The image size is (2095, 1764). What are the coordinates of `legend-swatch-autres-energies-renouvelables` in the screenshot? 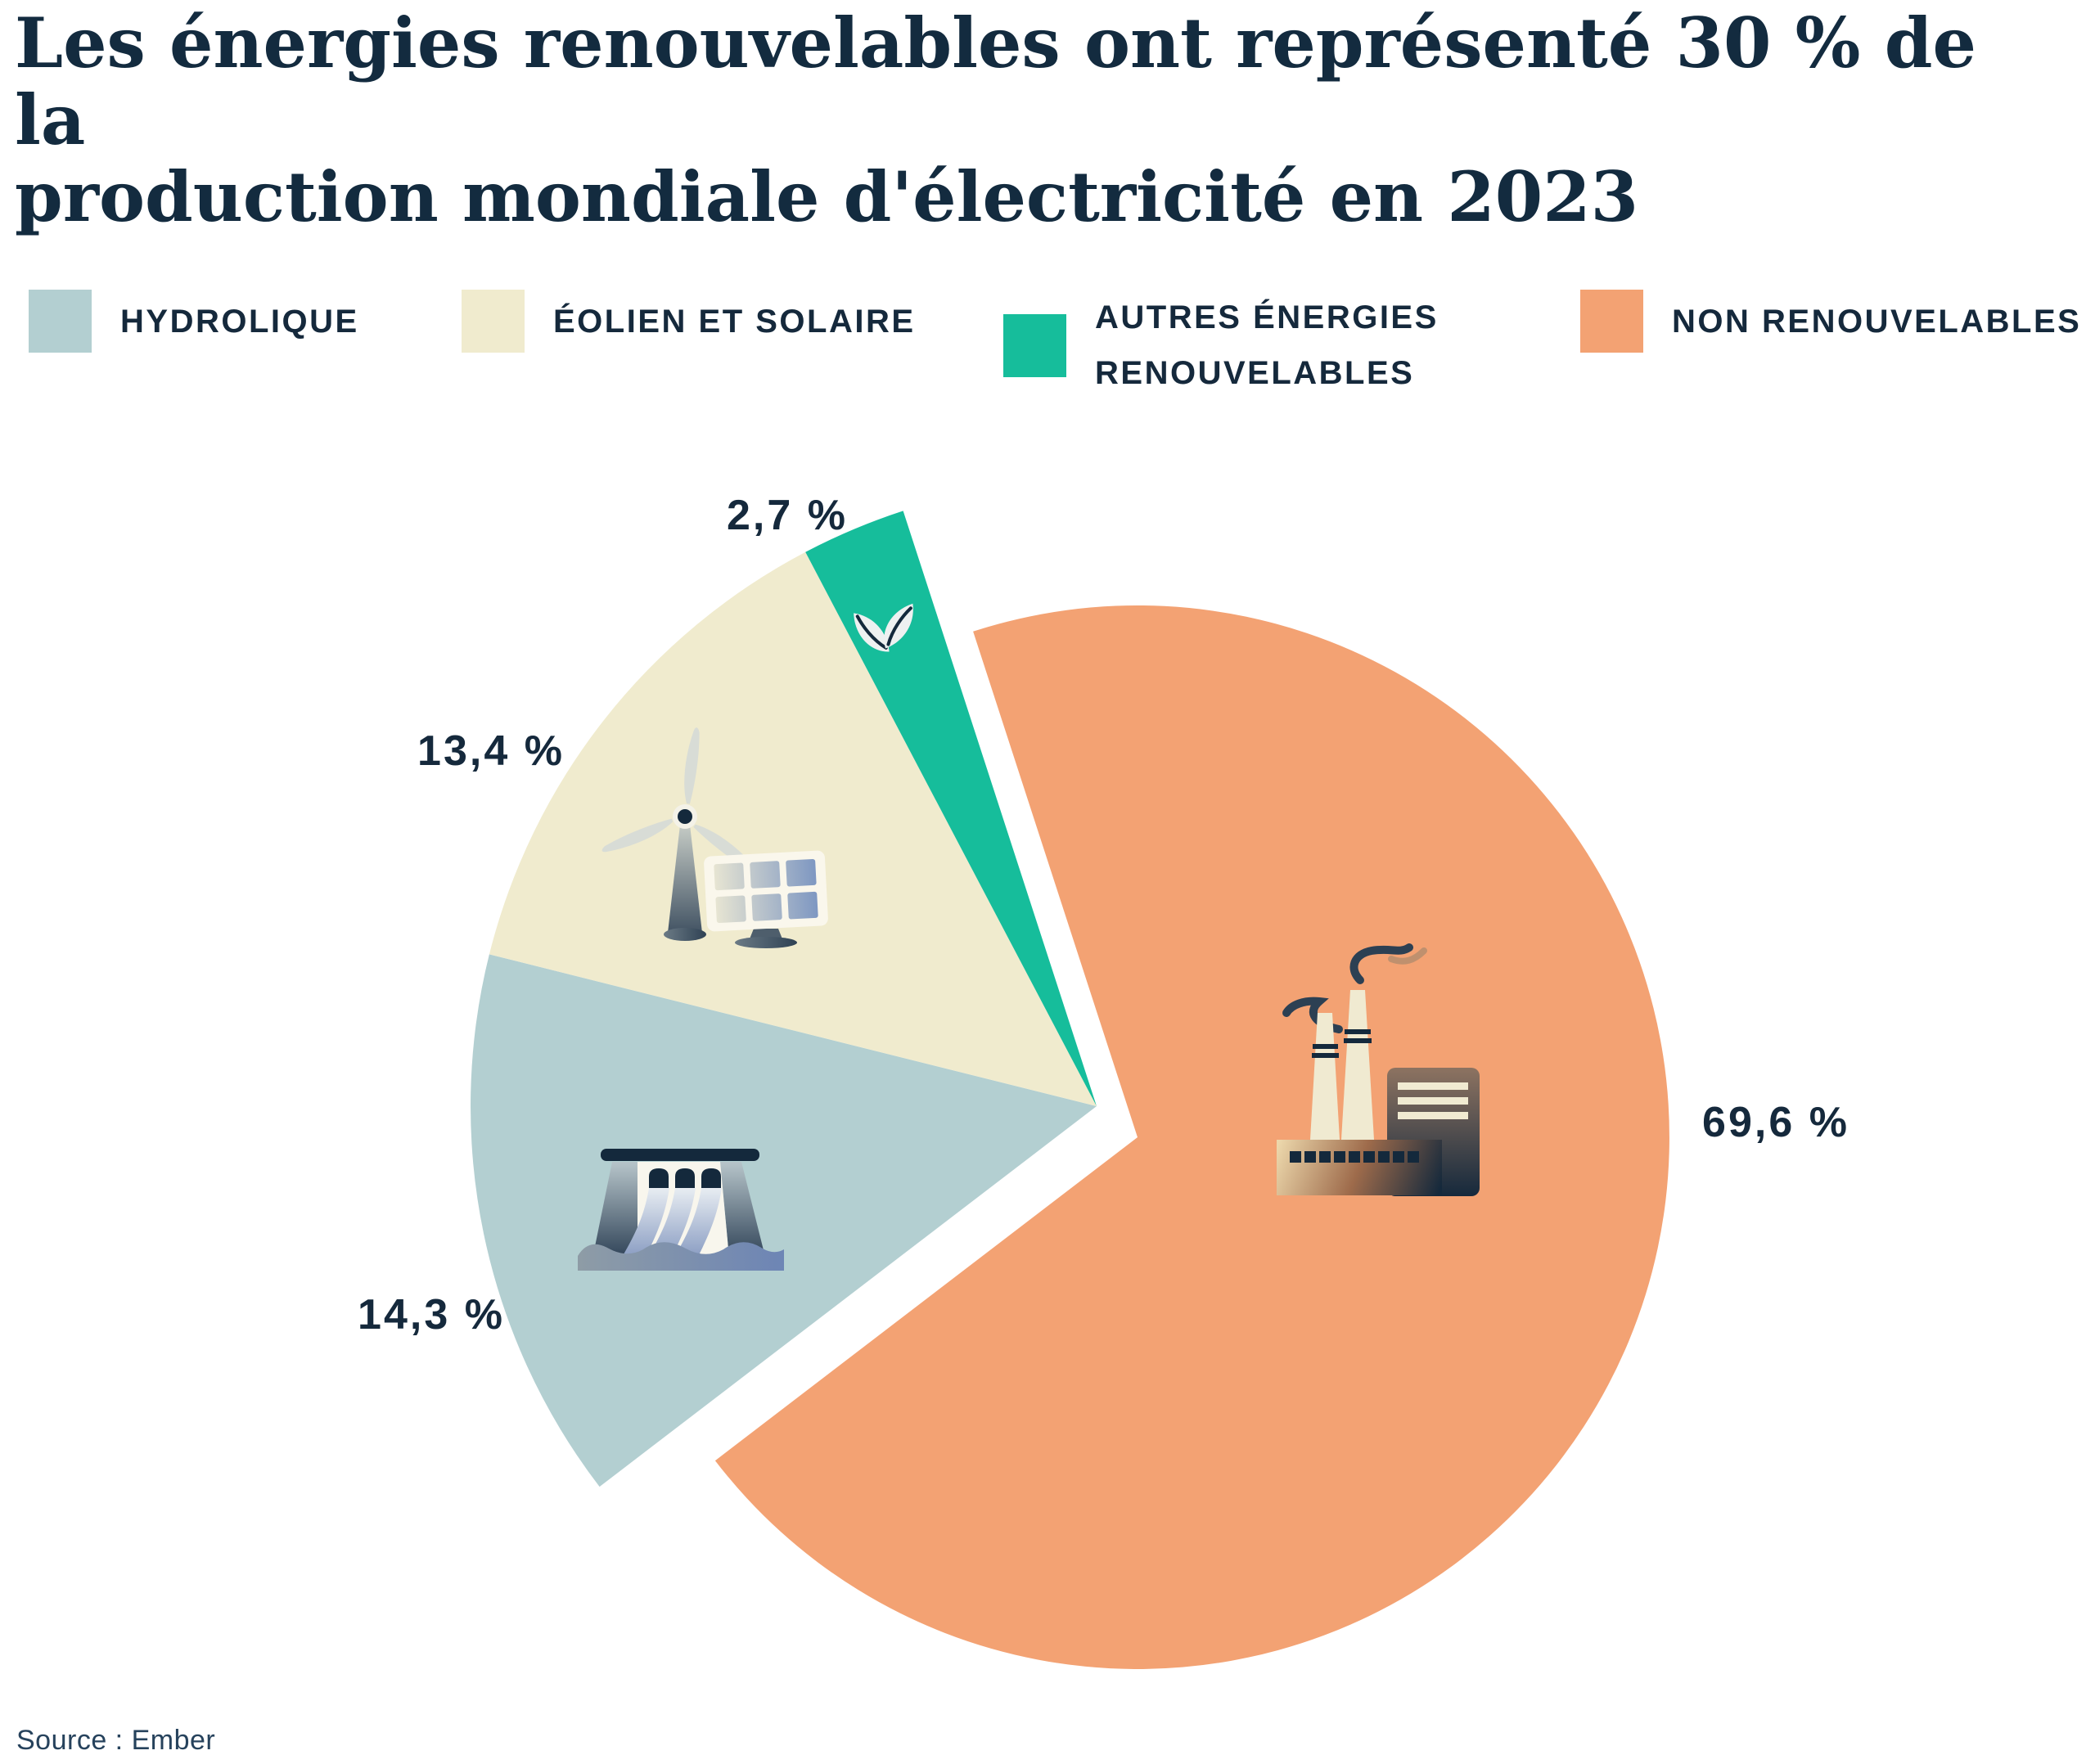 It's located at (1034, 345).